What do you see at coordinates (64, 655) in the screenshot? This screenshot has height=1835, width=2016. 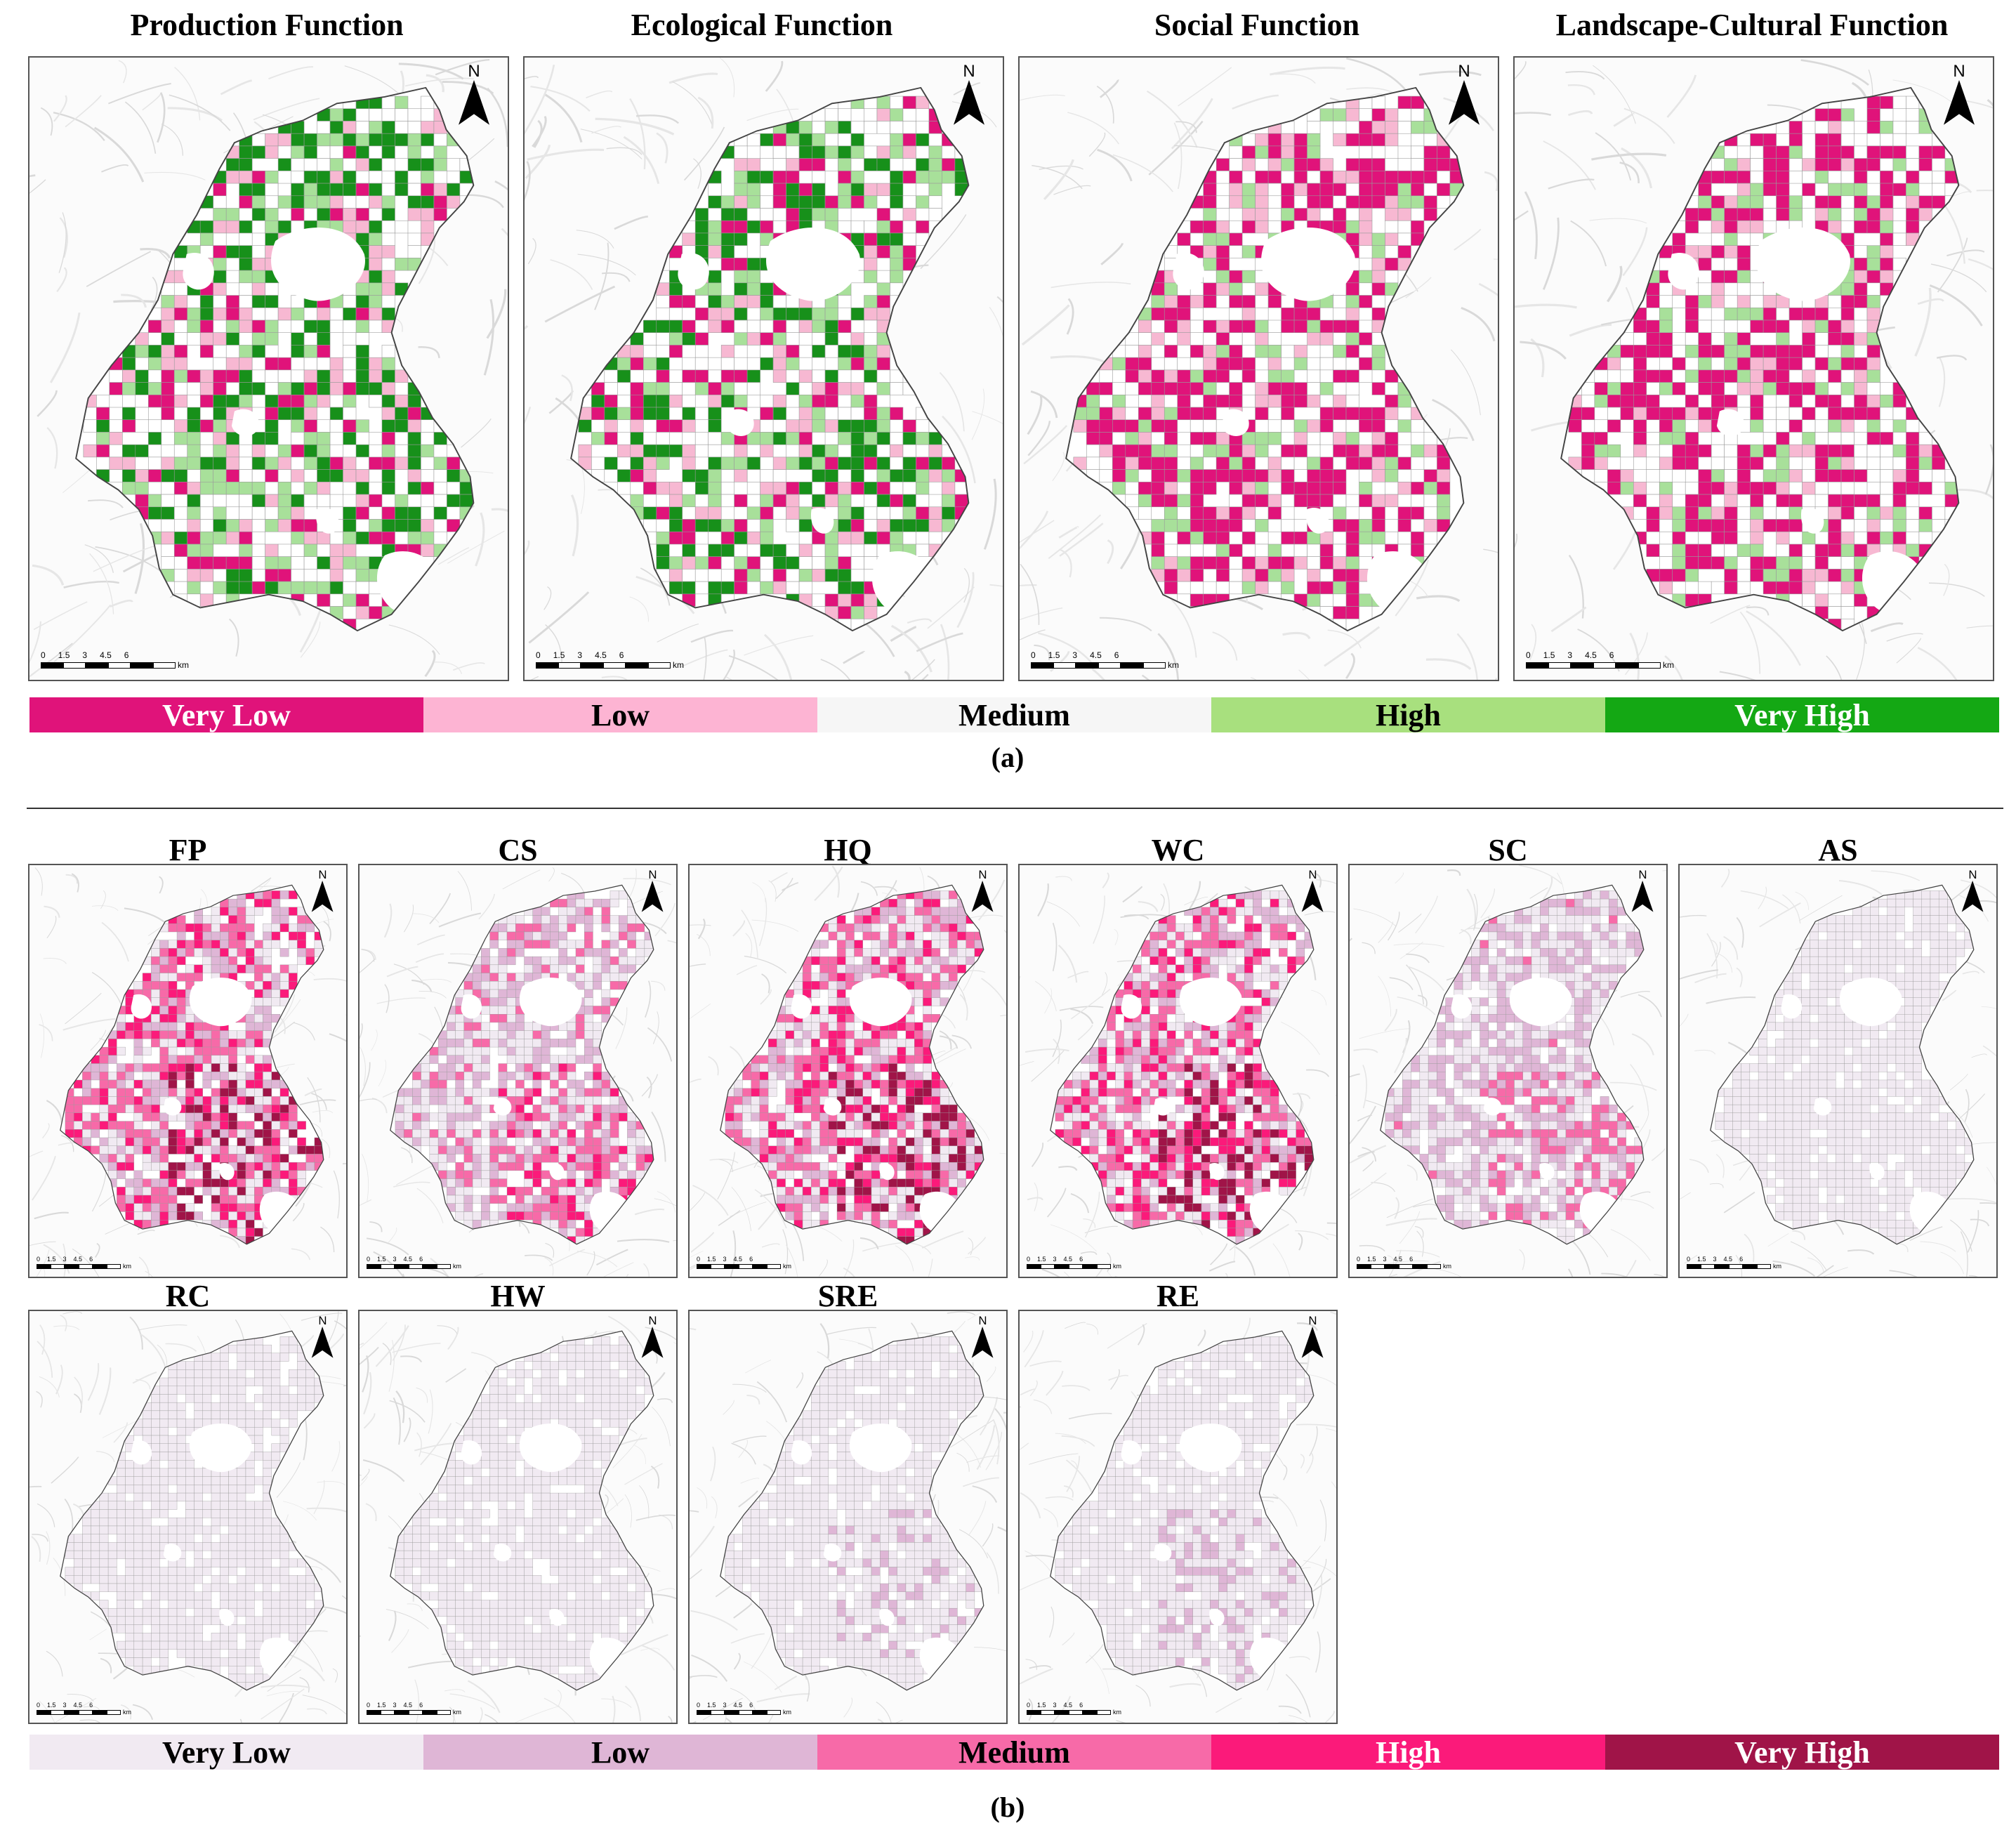 I see `scale-tick-label: 1.5` at bounding box center [64, 655].